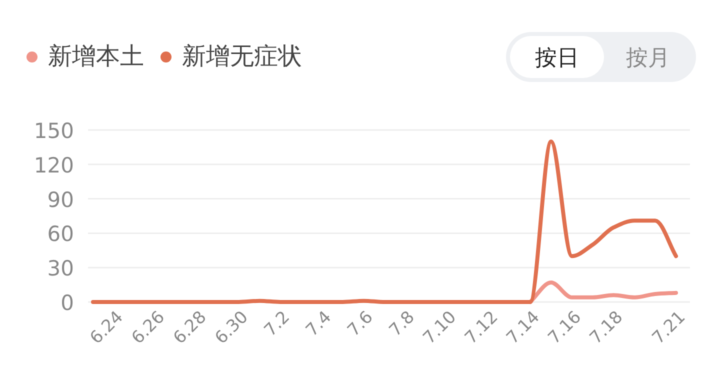 The image size is (720, 384). What do you see at coordinates (54, 131) in the screenshot?
I see `y-tick-label: 150` at bounding box center [54, 131].